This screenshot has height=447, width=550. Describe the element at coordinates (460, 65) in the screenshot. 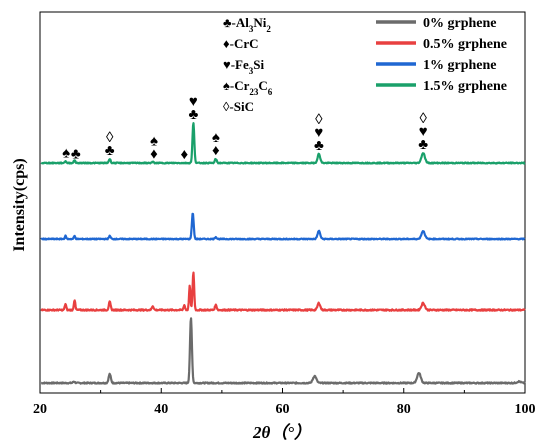

I see `legend-label: 1% grphene` at that location.